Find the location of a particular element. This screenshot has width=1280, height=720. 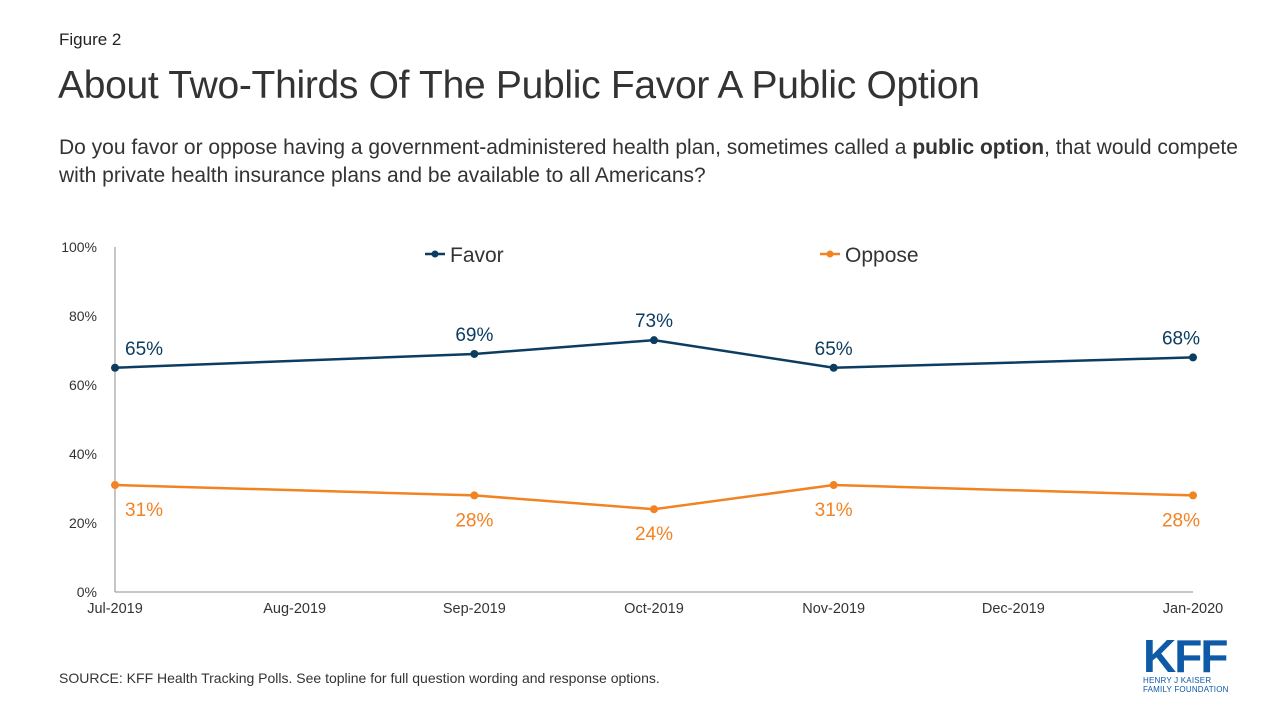

y-tick-label: 0% is located at coordinates (87, 592).